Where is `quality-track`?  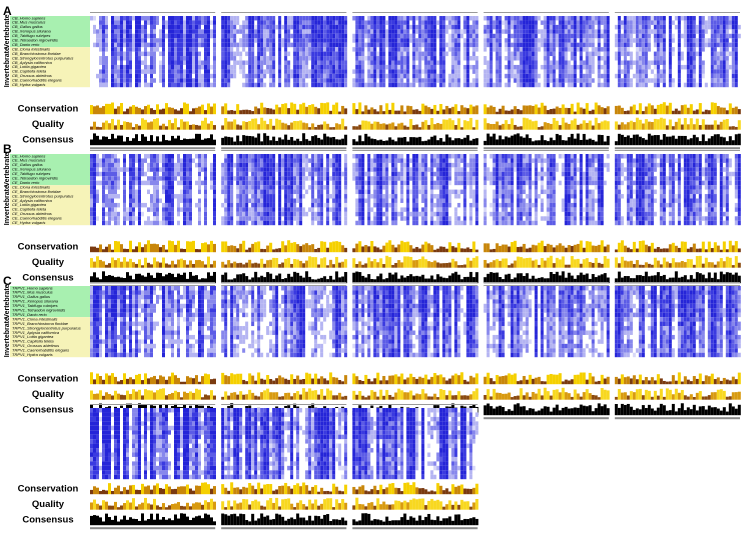
quality-track is located at coordinates (153, 123).